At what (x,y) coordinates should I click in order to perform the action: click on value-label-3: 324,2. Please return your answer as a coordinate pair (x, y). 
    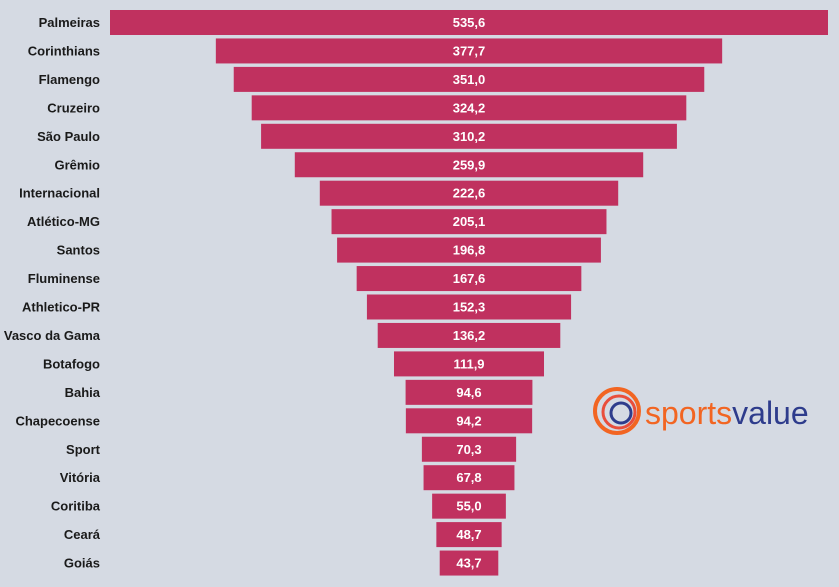
    Looking at the image, I should click on (469, 107).